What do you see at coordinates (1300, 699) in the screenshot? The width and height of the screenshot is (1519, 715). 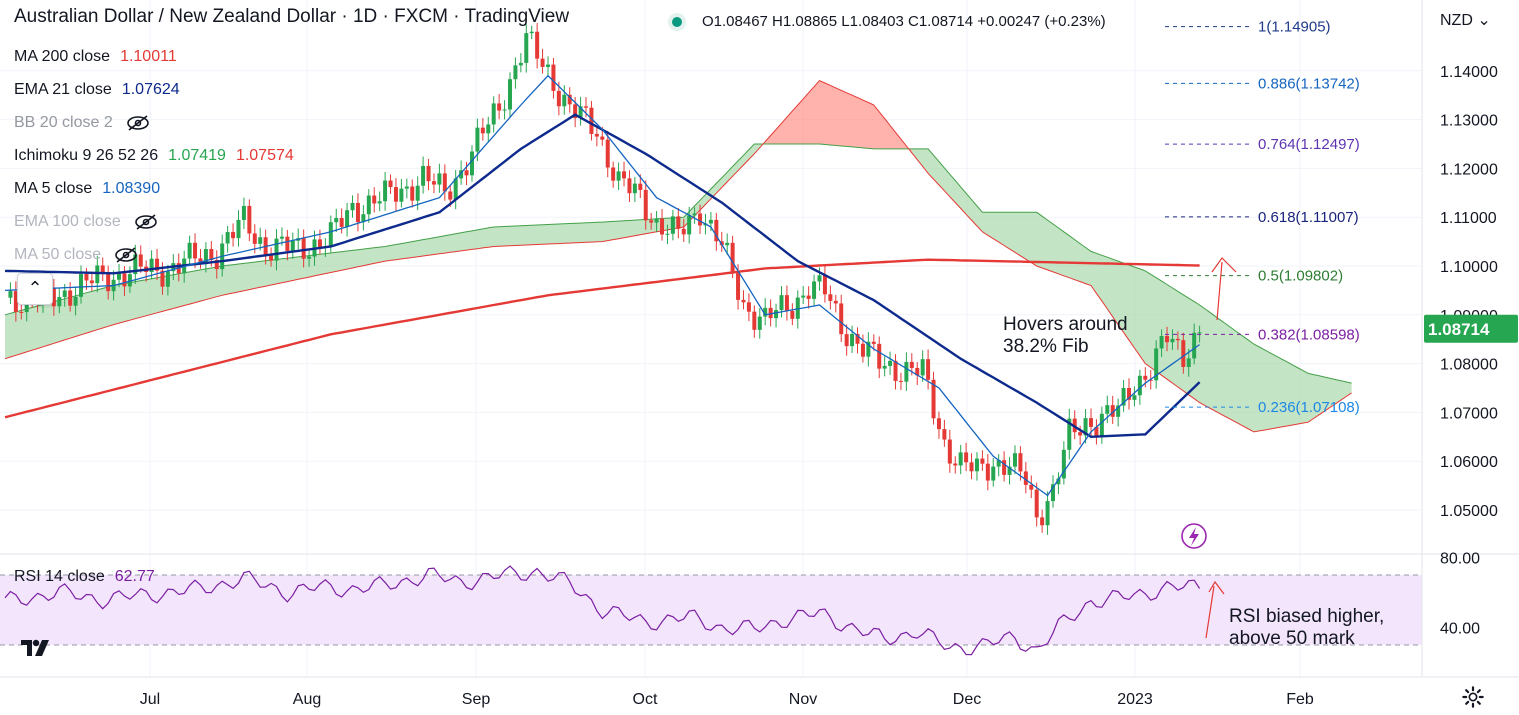 I see `time-tick-label: Feb` at bounding box center [1300, 699].